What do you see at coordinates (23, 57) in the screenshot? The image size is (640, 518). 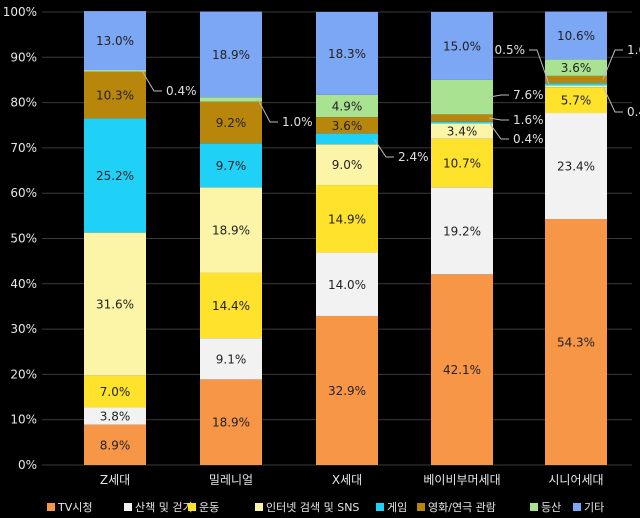 I see `y-tick-label: 90%` at bounding box center [23, 57].